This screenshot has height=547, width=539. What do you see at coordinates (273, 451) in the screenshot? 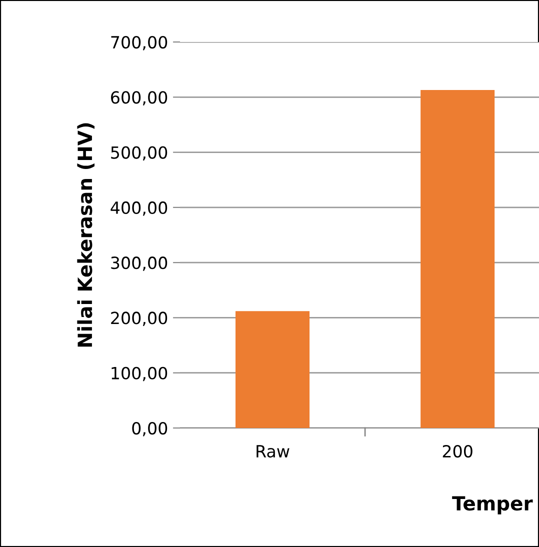
I see `x-tick-label: Raw` at bounding box center [273, 451].